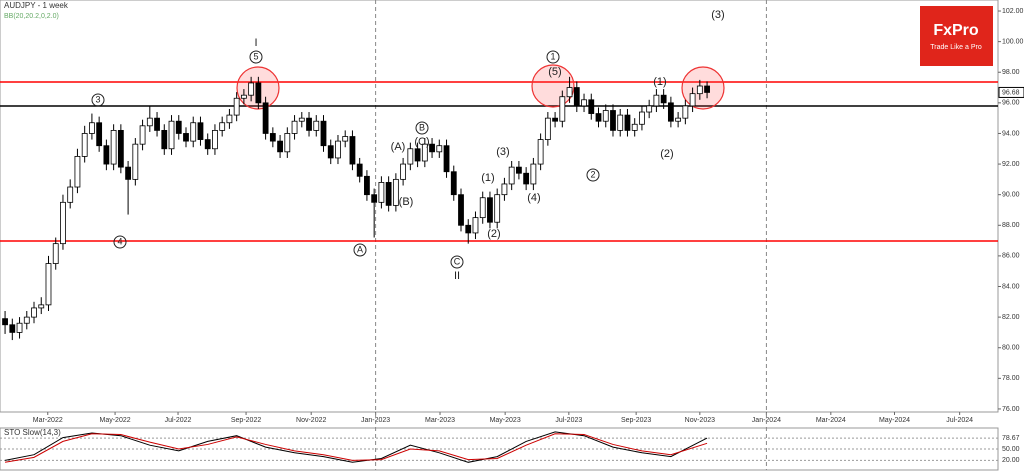 This screenshot has height=474, width=1024. Describe the element at coordinates (1011, 286) in the screenshot. I see `y-tick-label: 84.00` at that location.